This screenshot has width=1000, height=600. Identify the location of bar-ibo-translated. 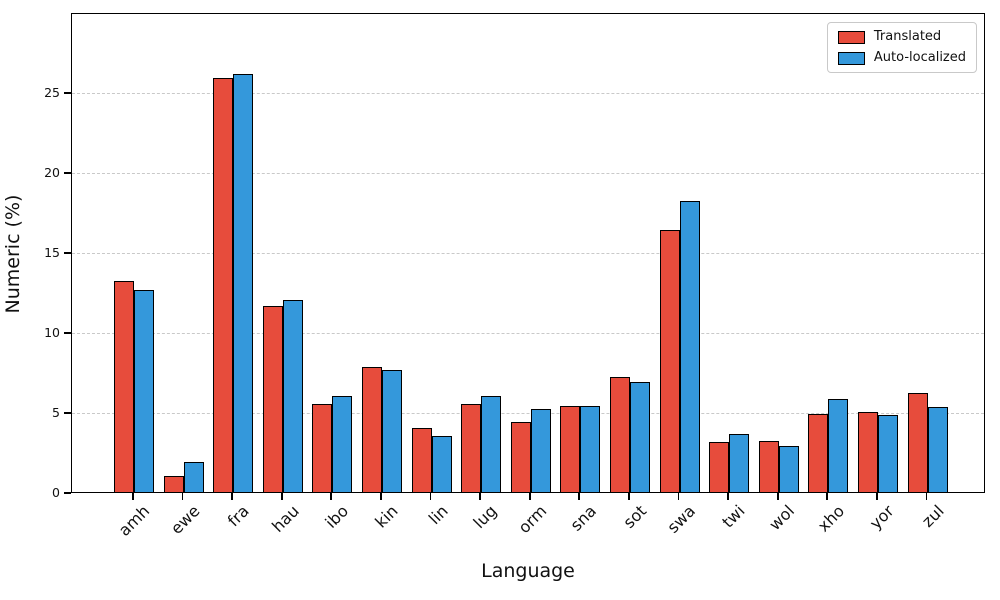
(322, 448).